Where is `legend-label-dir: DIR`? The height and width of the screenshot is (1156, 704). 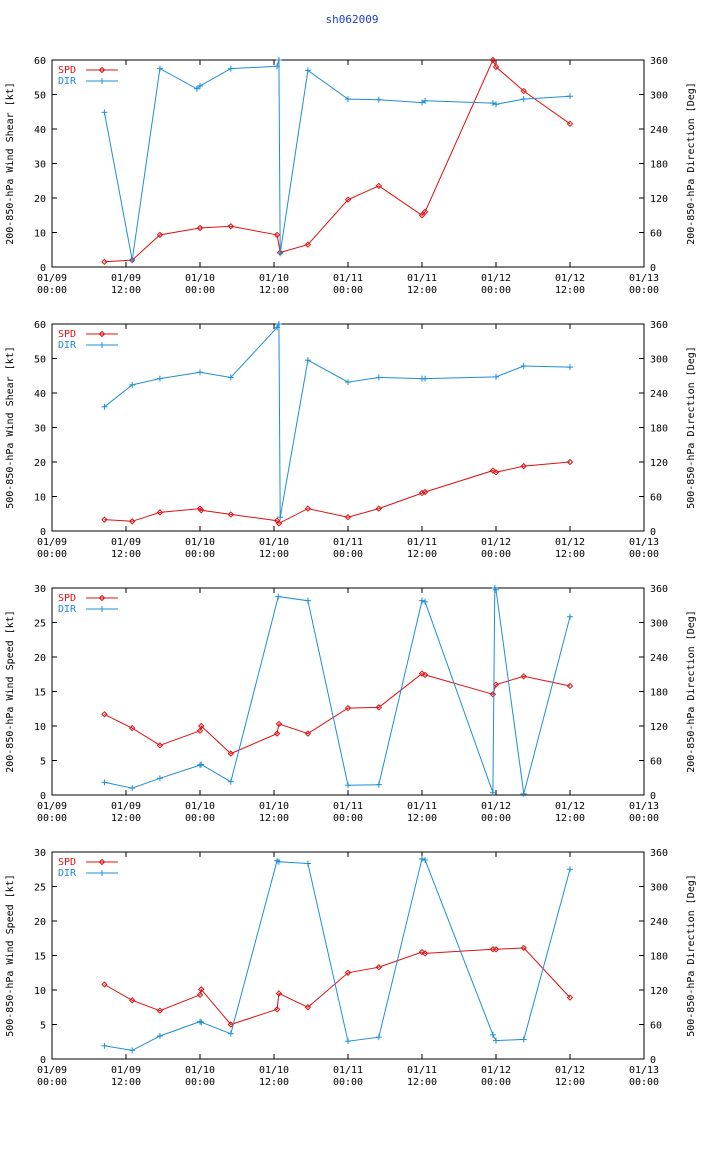
legend-label-dir: DIR is located at coordinates (67, 345).